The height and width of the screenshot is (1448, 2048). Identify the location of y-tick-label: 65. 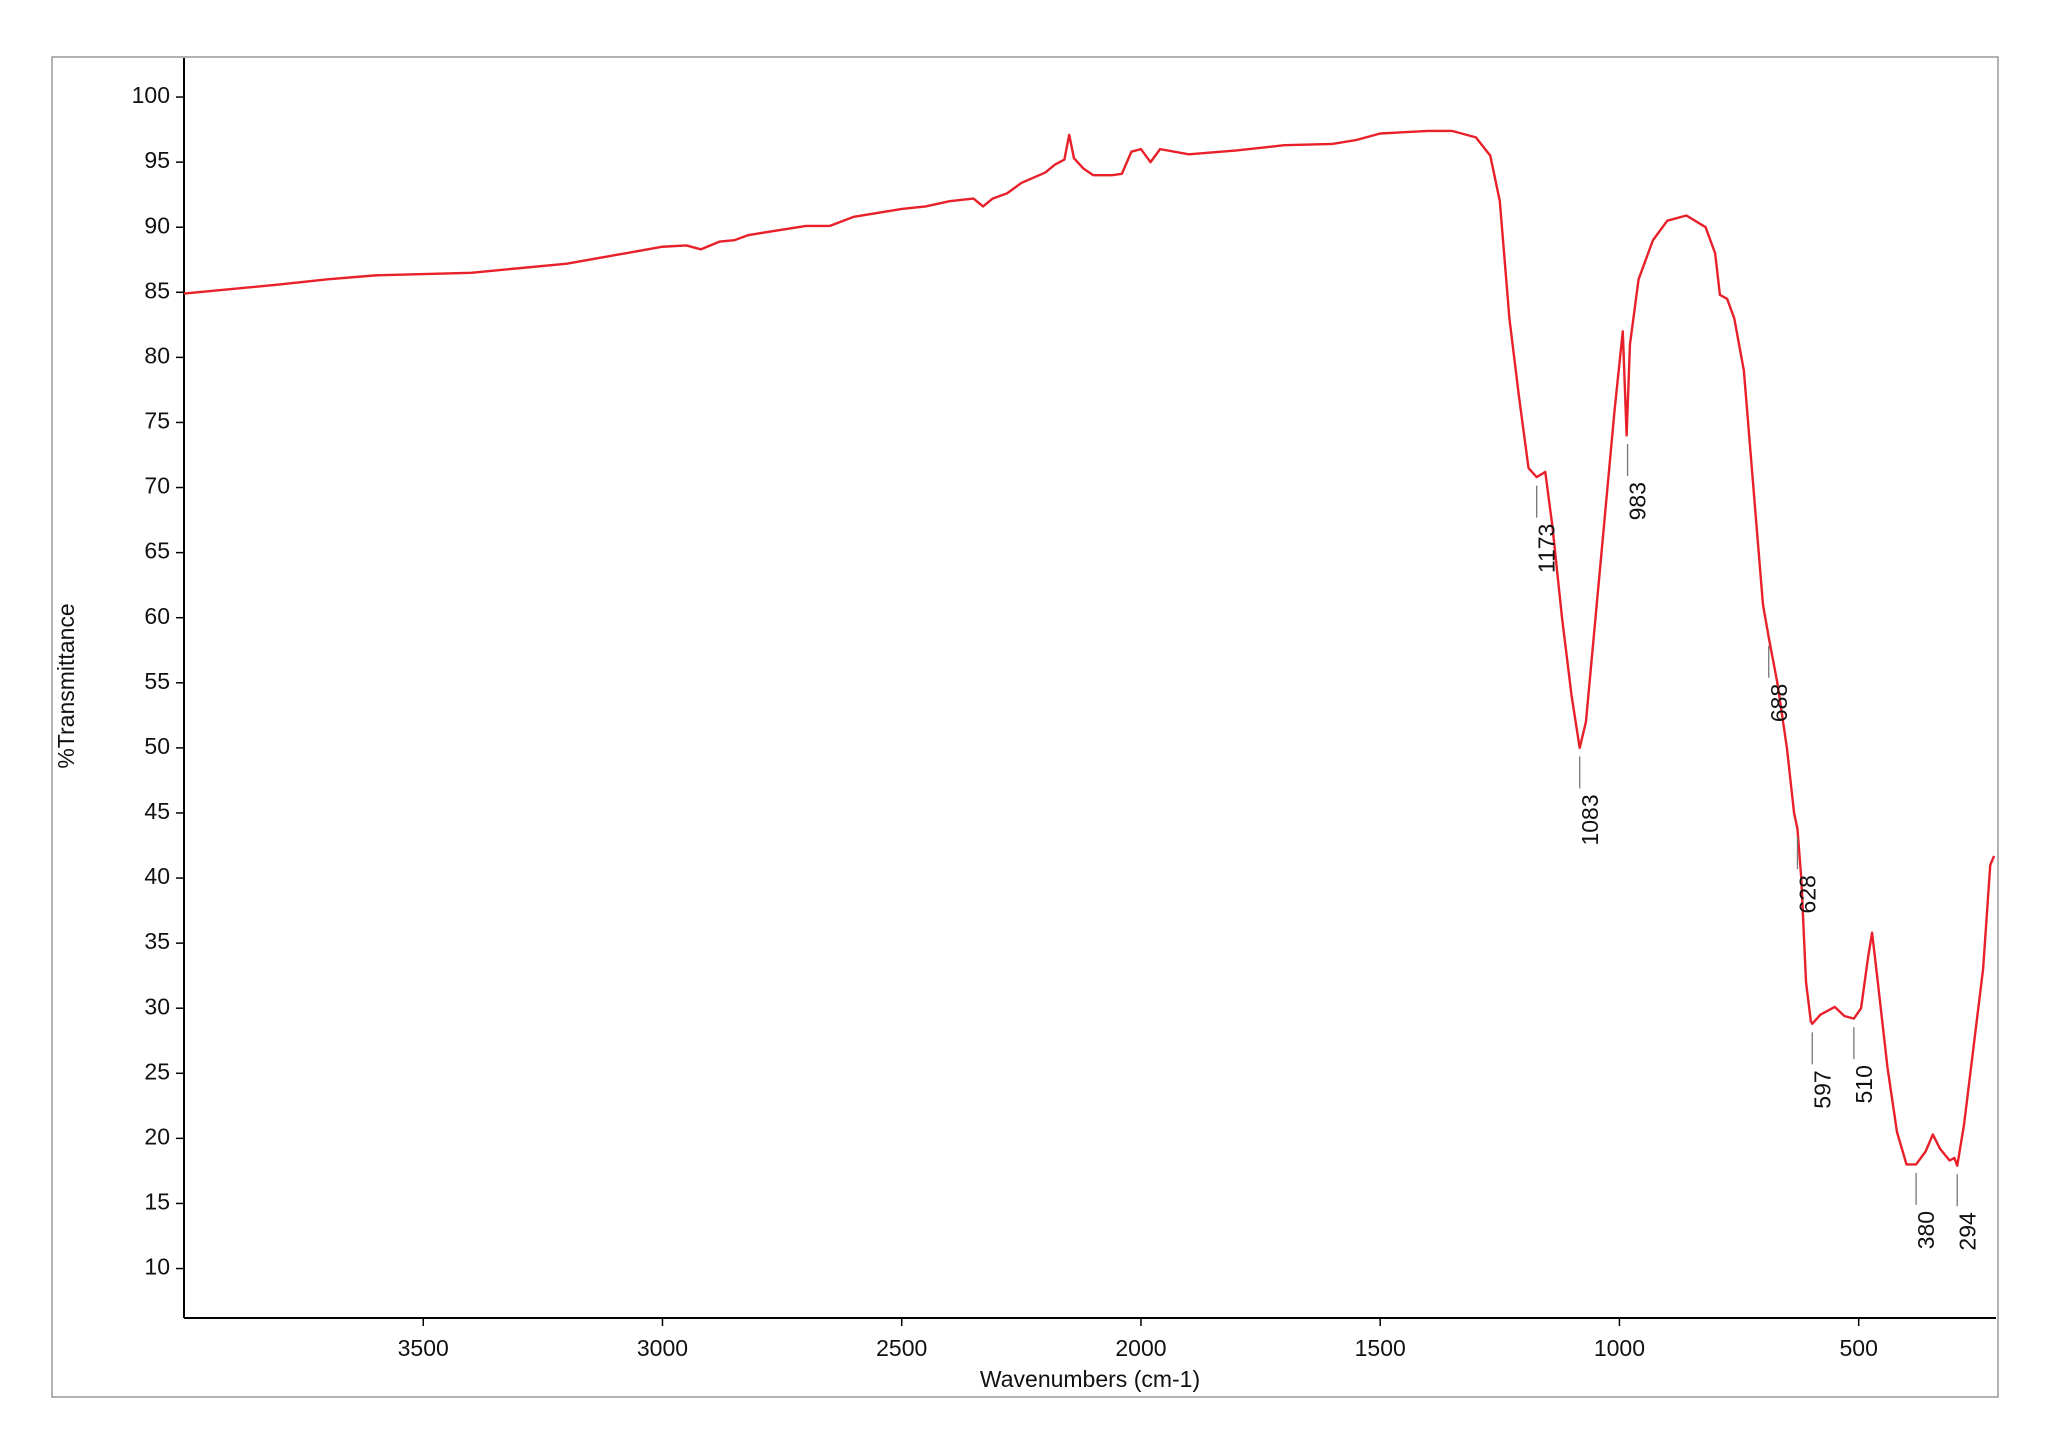
(157, 551).